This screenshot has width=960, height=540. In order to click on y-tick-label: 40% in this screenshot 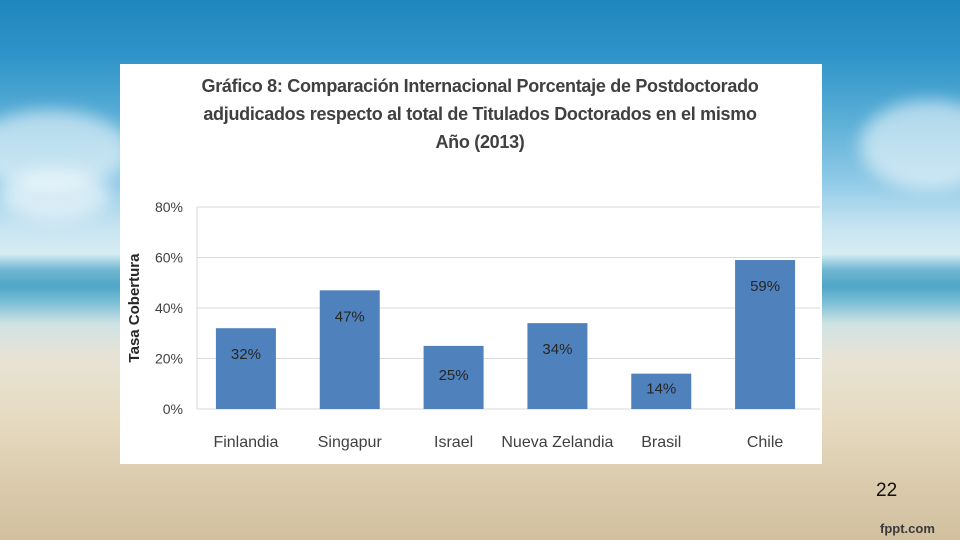, I will do `click(169, 308)`.